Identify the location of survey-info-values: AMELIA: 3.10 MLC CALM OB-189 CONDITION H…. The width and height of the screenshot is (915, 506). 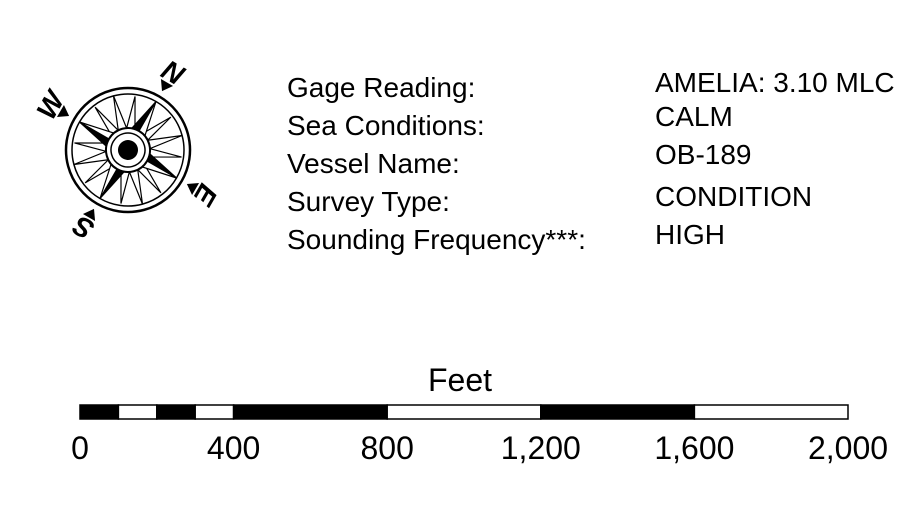
(775, 159).